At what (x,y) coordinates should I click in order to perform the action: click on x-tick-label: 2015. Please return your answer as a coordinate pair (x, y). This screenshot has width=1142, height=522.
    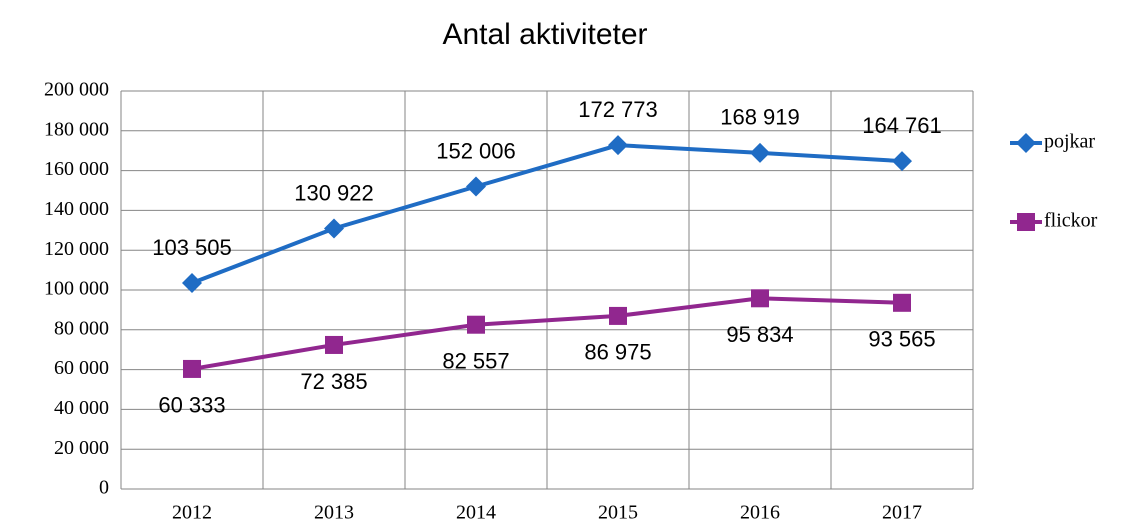
    Looking at the image, I should click on (618, 512).